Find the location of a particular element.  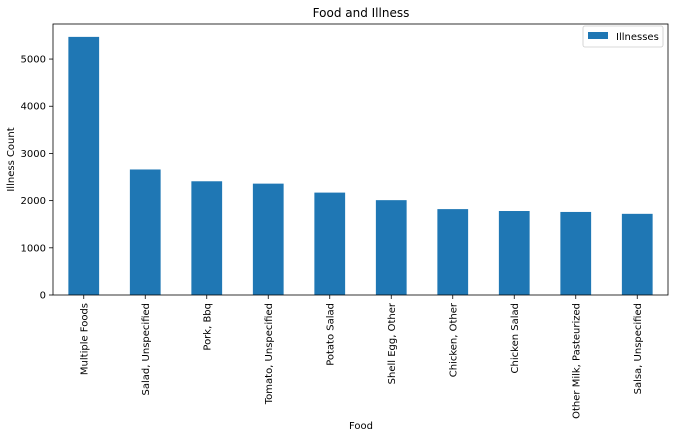

chart-title: Food and Illness is located at coordinates (361, 13).